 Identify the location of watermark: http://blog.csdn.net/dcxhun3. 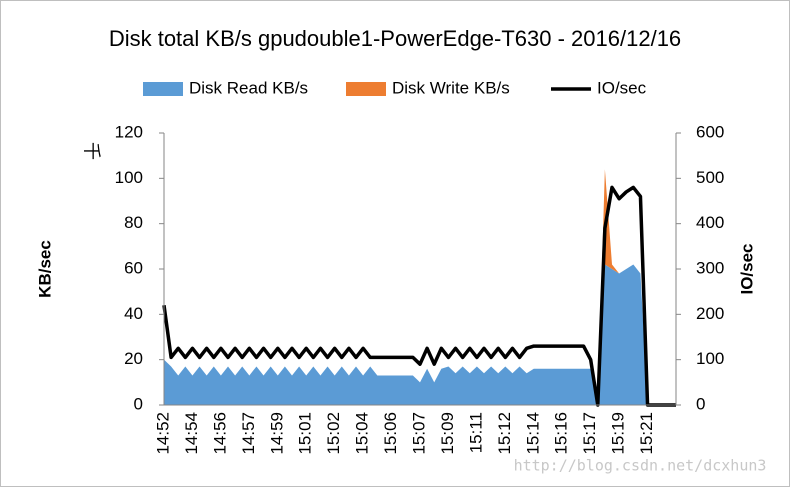
(640, 466).